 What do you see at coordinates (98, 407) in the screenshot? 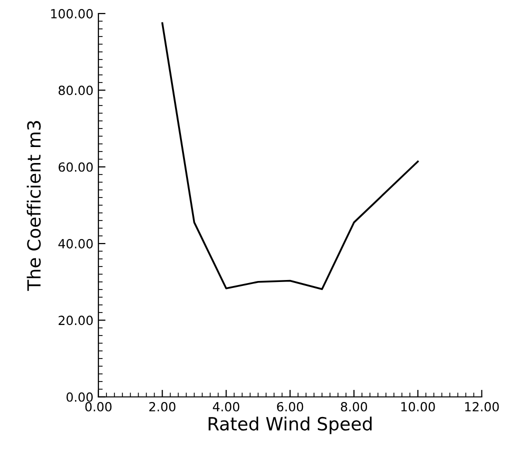
I see `x-tick-label: 0.00` at bounding box center [98, 407].